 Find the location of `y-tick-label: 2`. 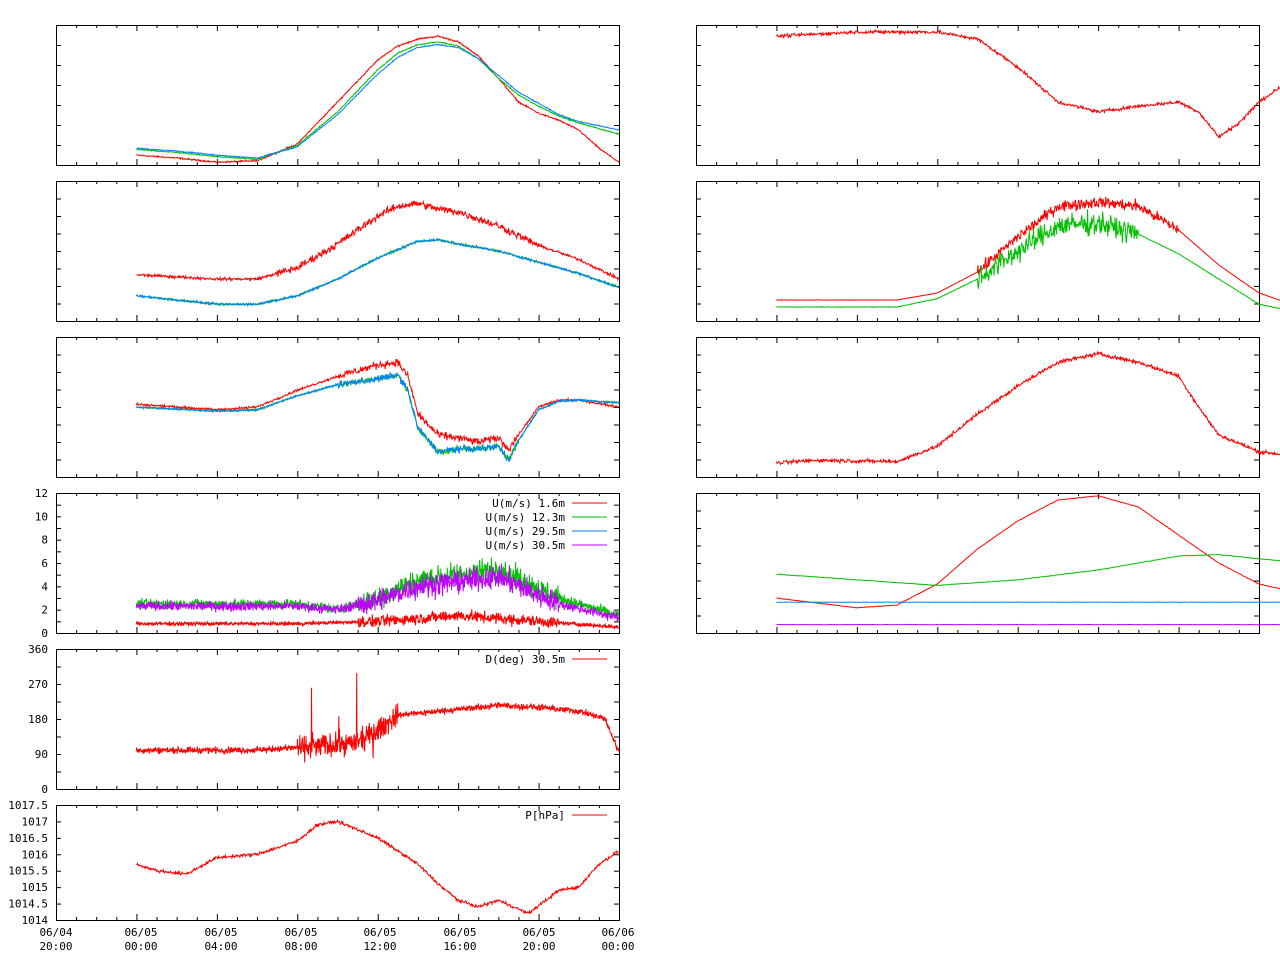

y-tick-label: 2 is located at coordinates (44, 610).